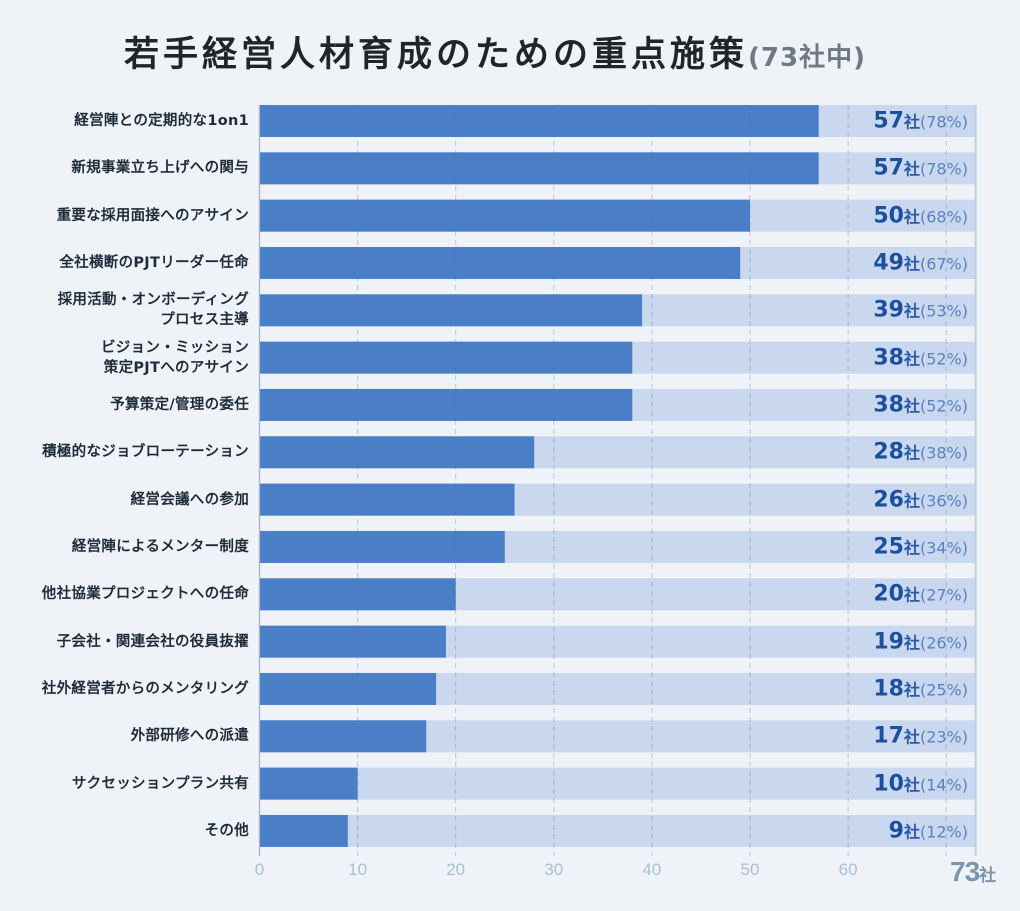  I want to click on category-label: ビジョン・ミッション 策定PJTへのアサイン, so click(175, 357).